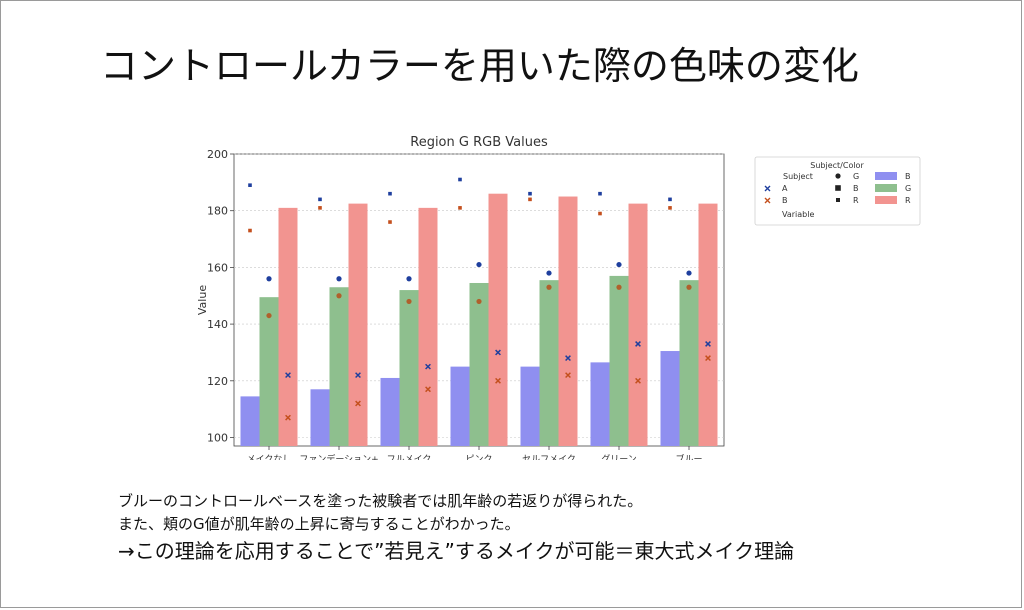 This screenshot has width=1024, height=610. I want to click on x-tick-label: フルメイク, so click(409, 457).